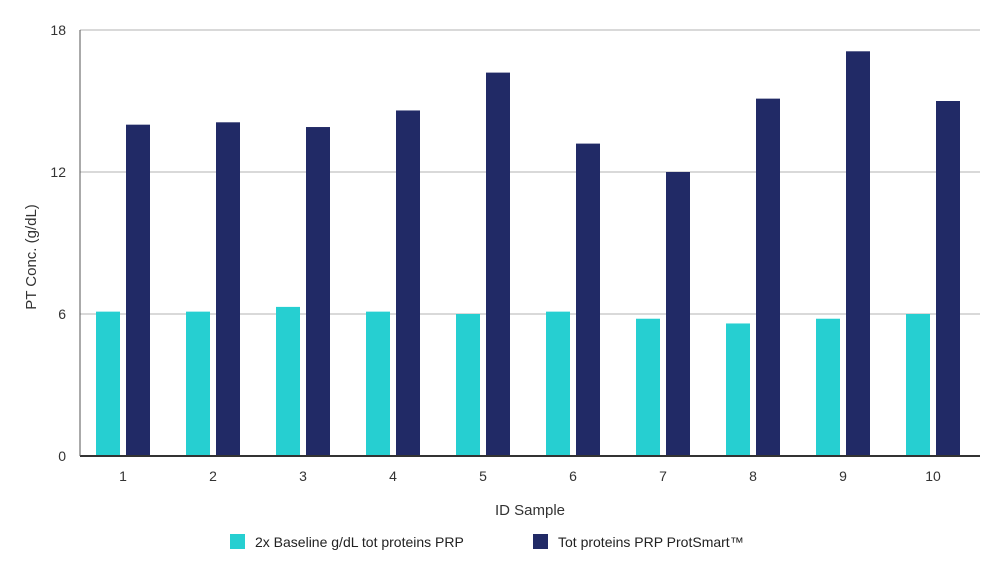 Image resolution: width=1000 pixels, height=571 pixels. I want to click on y-tick-label: 18, so click(58, 30).